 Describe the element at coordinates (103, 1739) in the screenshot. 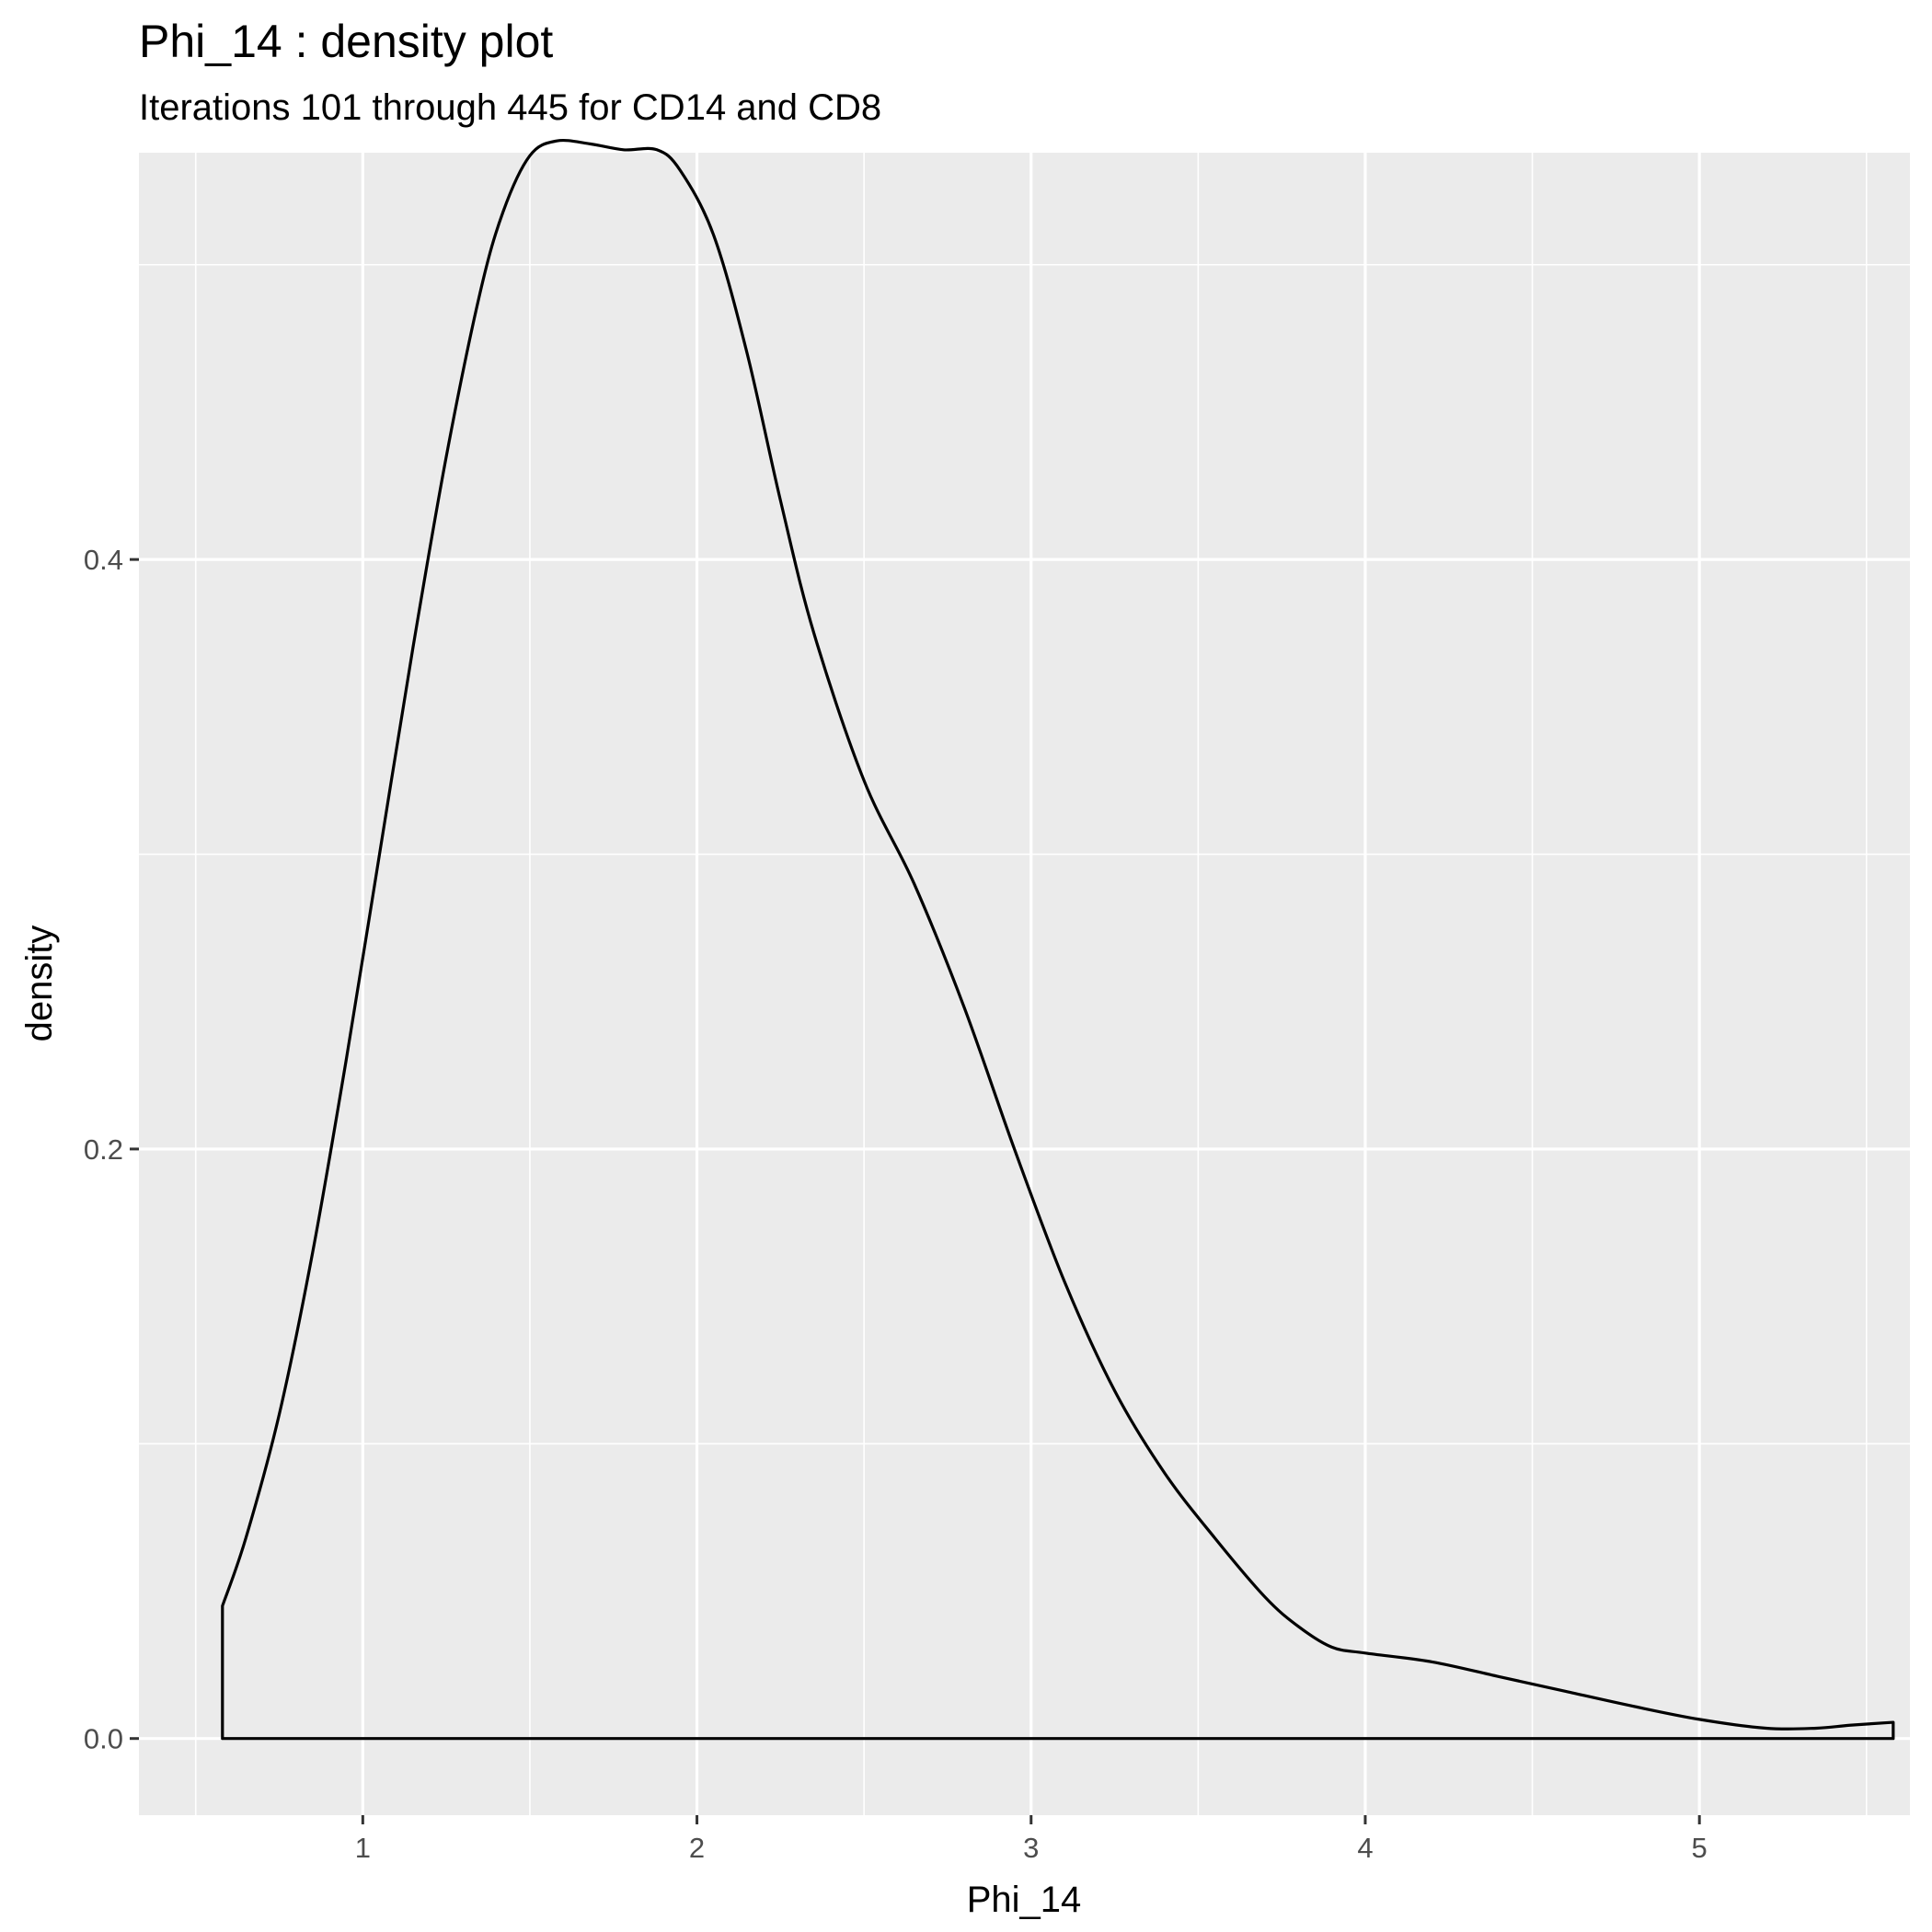

I see `y-tick-label: 0.0` at that location.